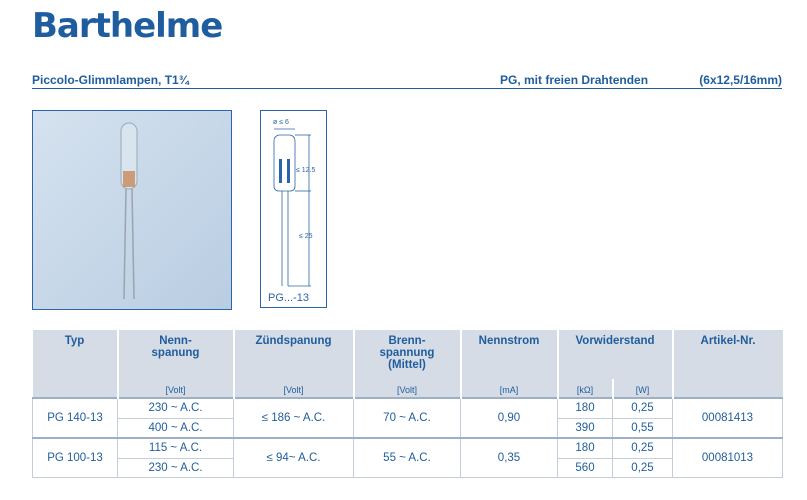 The height and width of the screenshot is (500, 807). What do you see at coordinates (727, 418) in the screenshot?
I see `cell-artikel: 00081413` at bounding box center [727, 418].